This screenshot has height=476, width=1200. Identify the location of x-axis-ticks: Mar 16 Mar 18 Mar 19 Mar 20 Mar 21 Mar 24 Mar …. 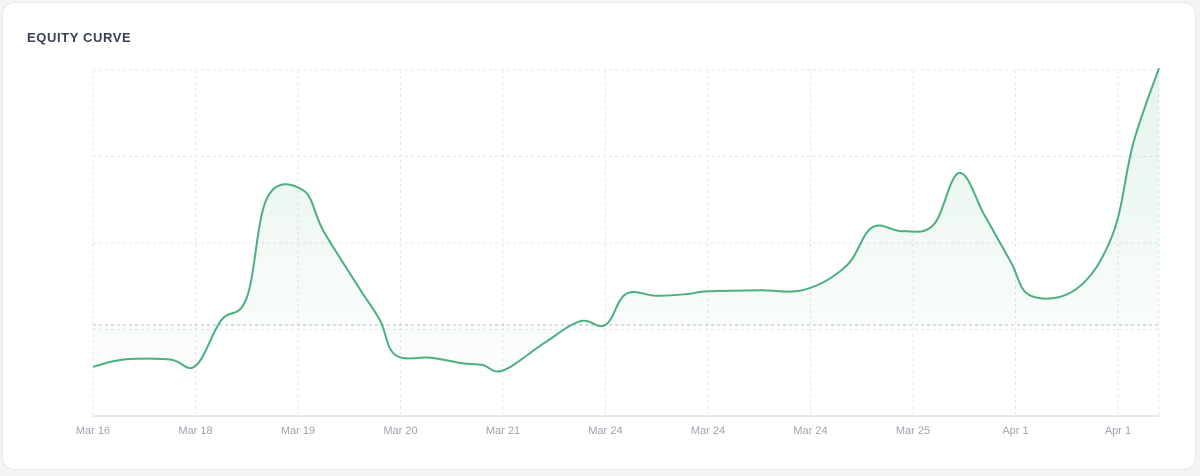
(603, 431).